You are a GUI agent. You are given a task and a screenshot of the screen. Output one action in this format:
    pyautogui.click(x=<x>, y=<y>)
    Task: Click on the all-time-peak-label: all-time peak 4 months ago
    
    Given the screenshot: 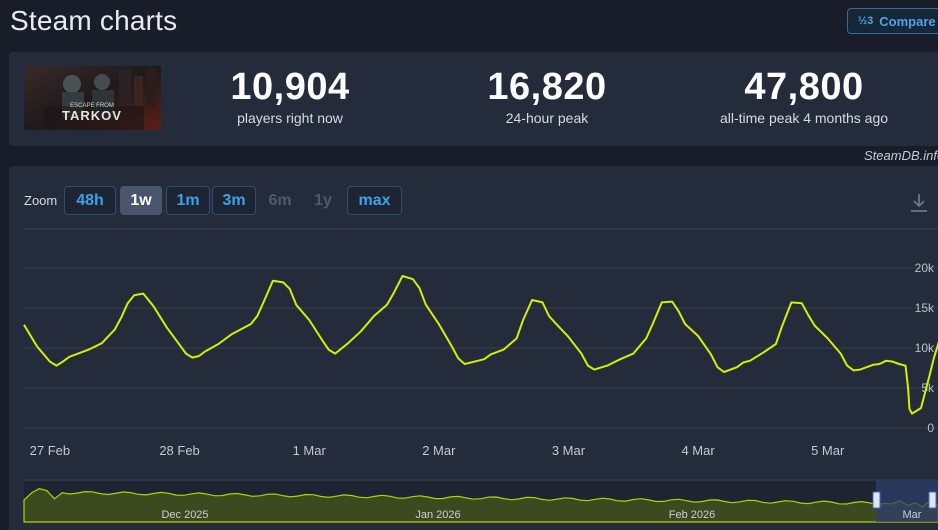 What is the action you would take?
    pyautogui.click(x=804, y=118)
    